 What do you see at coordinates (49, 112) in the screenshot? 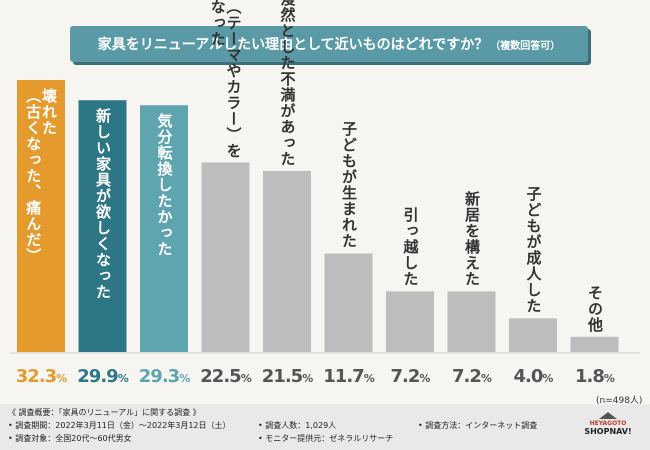
I see `bar-label-line: 壊れた` at bounding box center [49, 112].